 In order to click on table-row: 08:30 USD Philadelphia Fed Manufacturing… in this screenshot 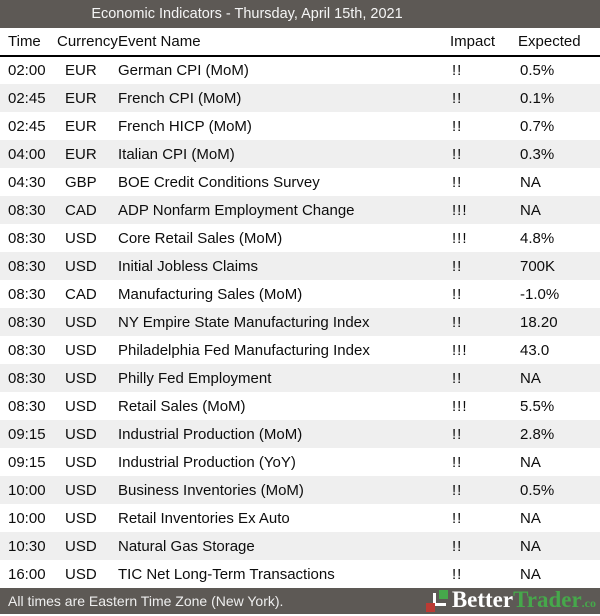, I will do `click(300, 350)`.